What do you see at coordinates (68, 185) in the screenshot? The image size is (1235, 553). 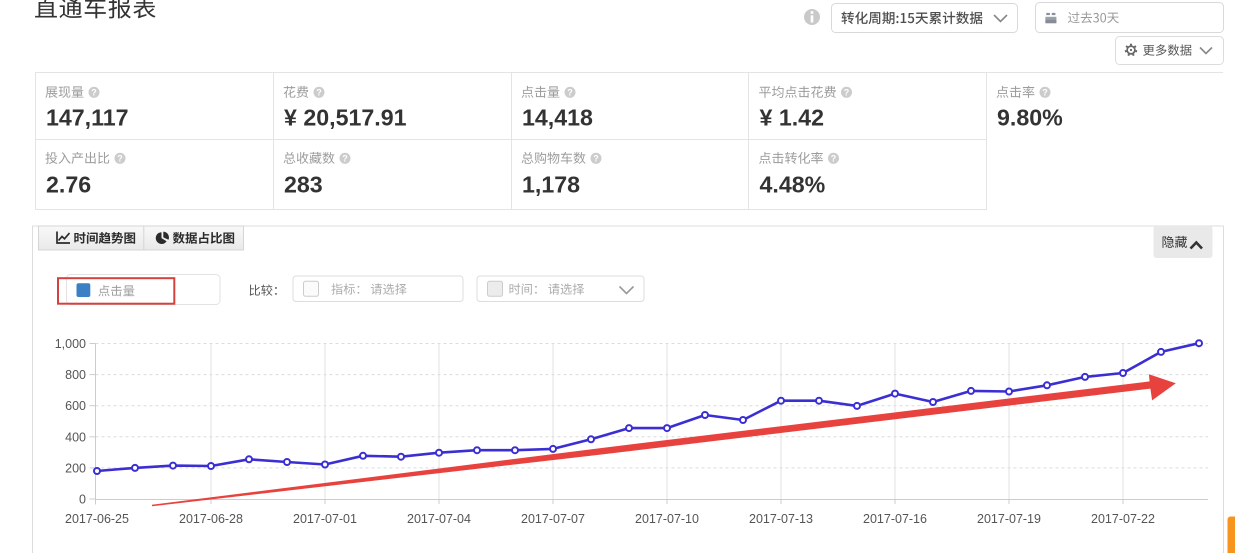 I see `svg-text: 2.76` at bounding box center [68, 185].